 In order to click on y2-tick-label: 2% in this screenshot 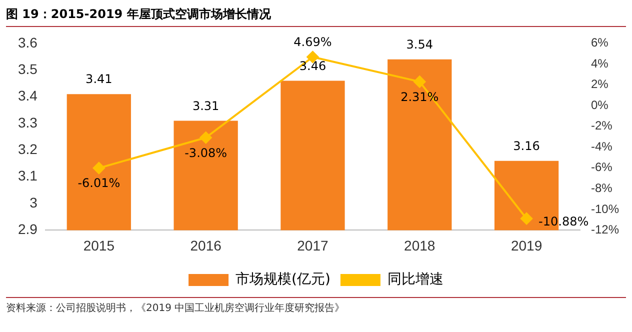, I will do `click(599, 84)`.